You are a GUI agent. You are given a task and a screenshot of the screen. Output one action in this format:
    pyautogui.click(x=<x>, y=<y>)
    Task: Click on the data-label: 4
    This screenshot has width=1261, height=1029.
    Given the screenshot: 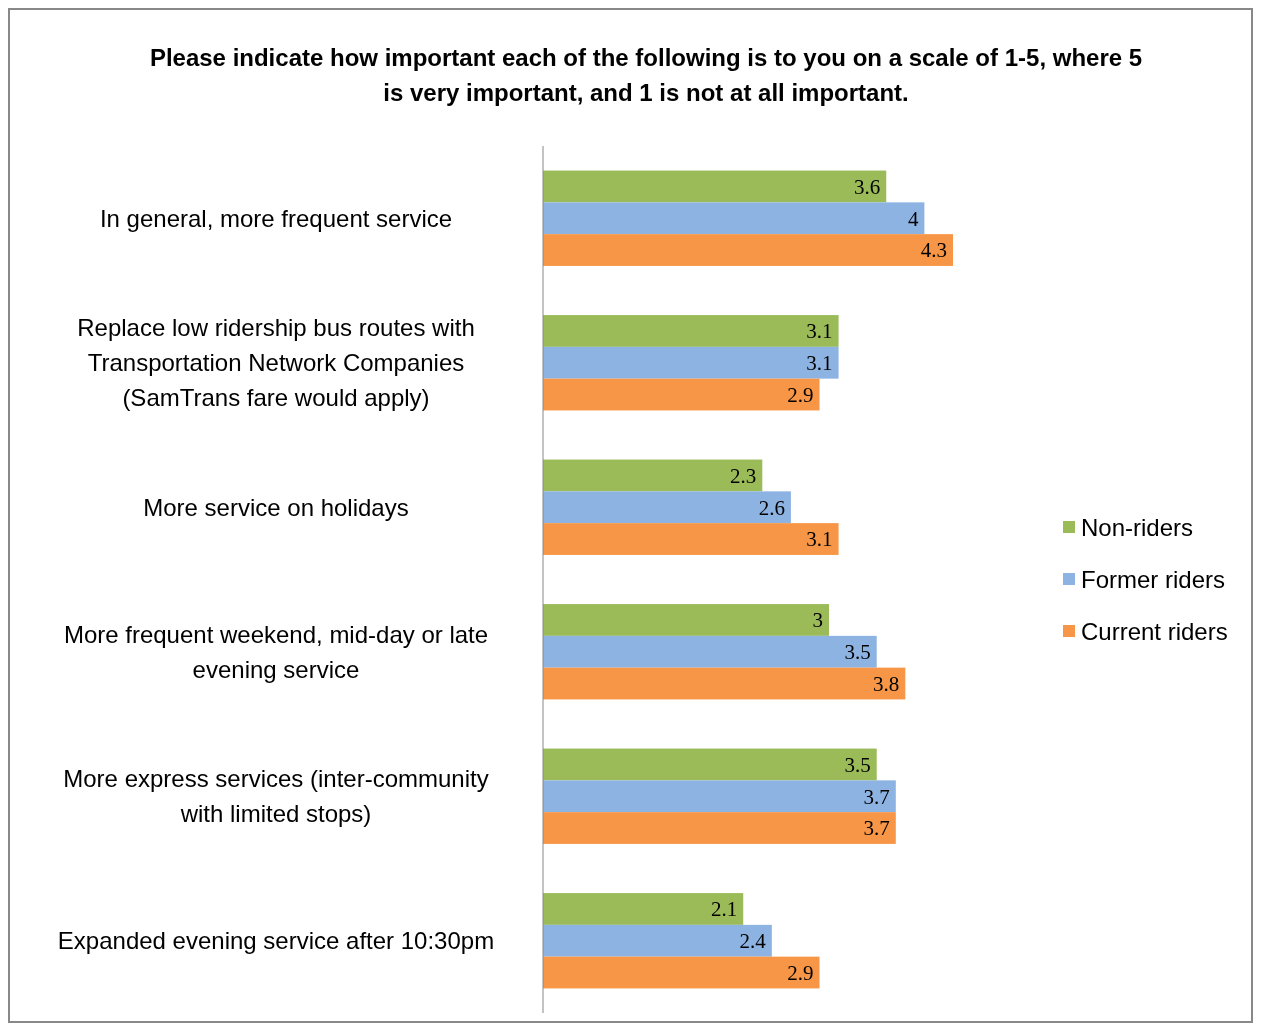 What is the action you would take?
    pyautogui.click(x=913, y=218)
    